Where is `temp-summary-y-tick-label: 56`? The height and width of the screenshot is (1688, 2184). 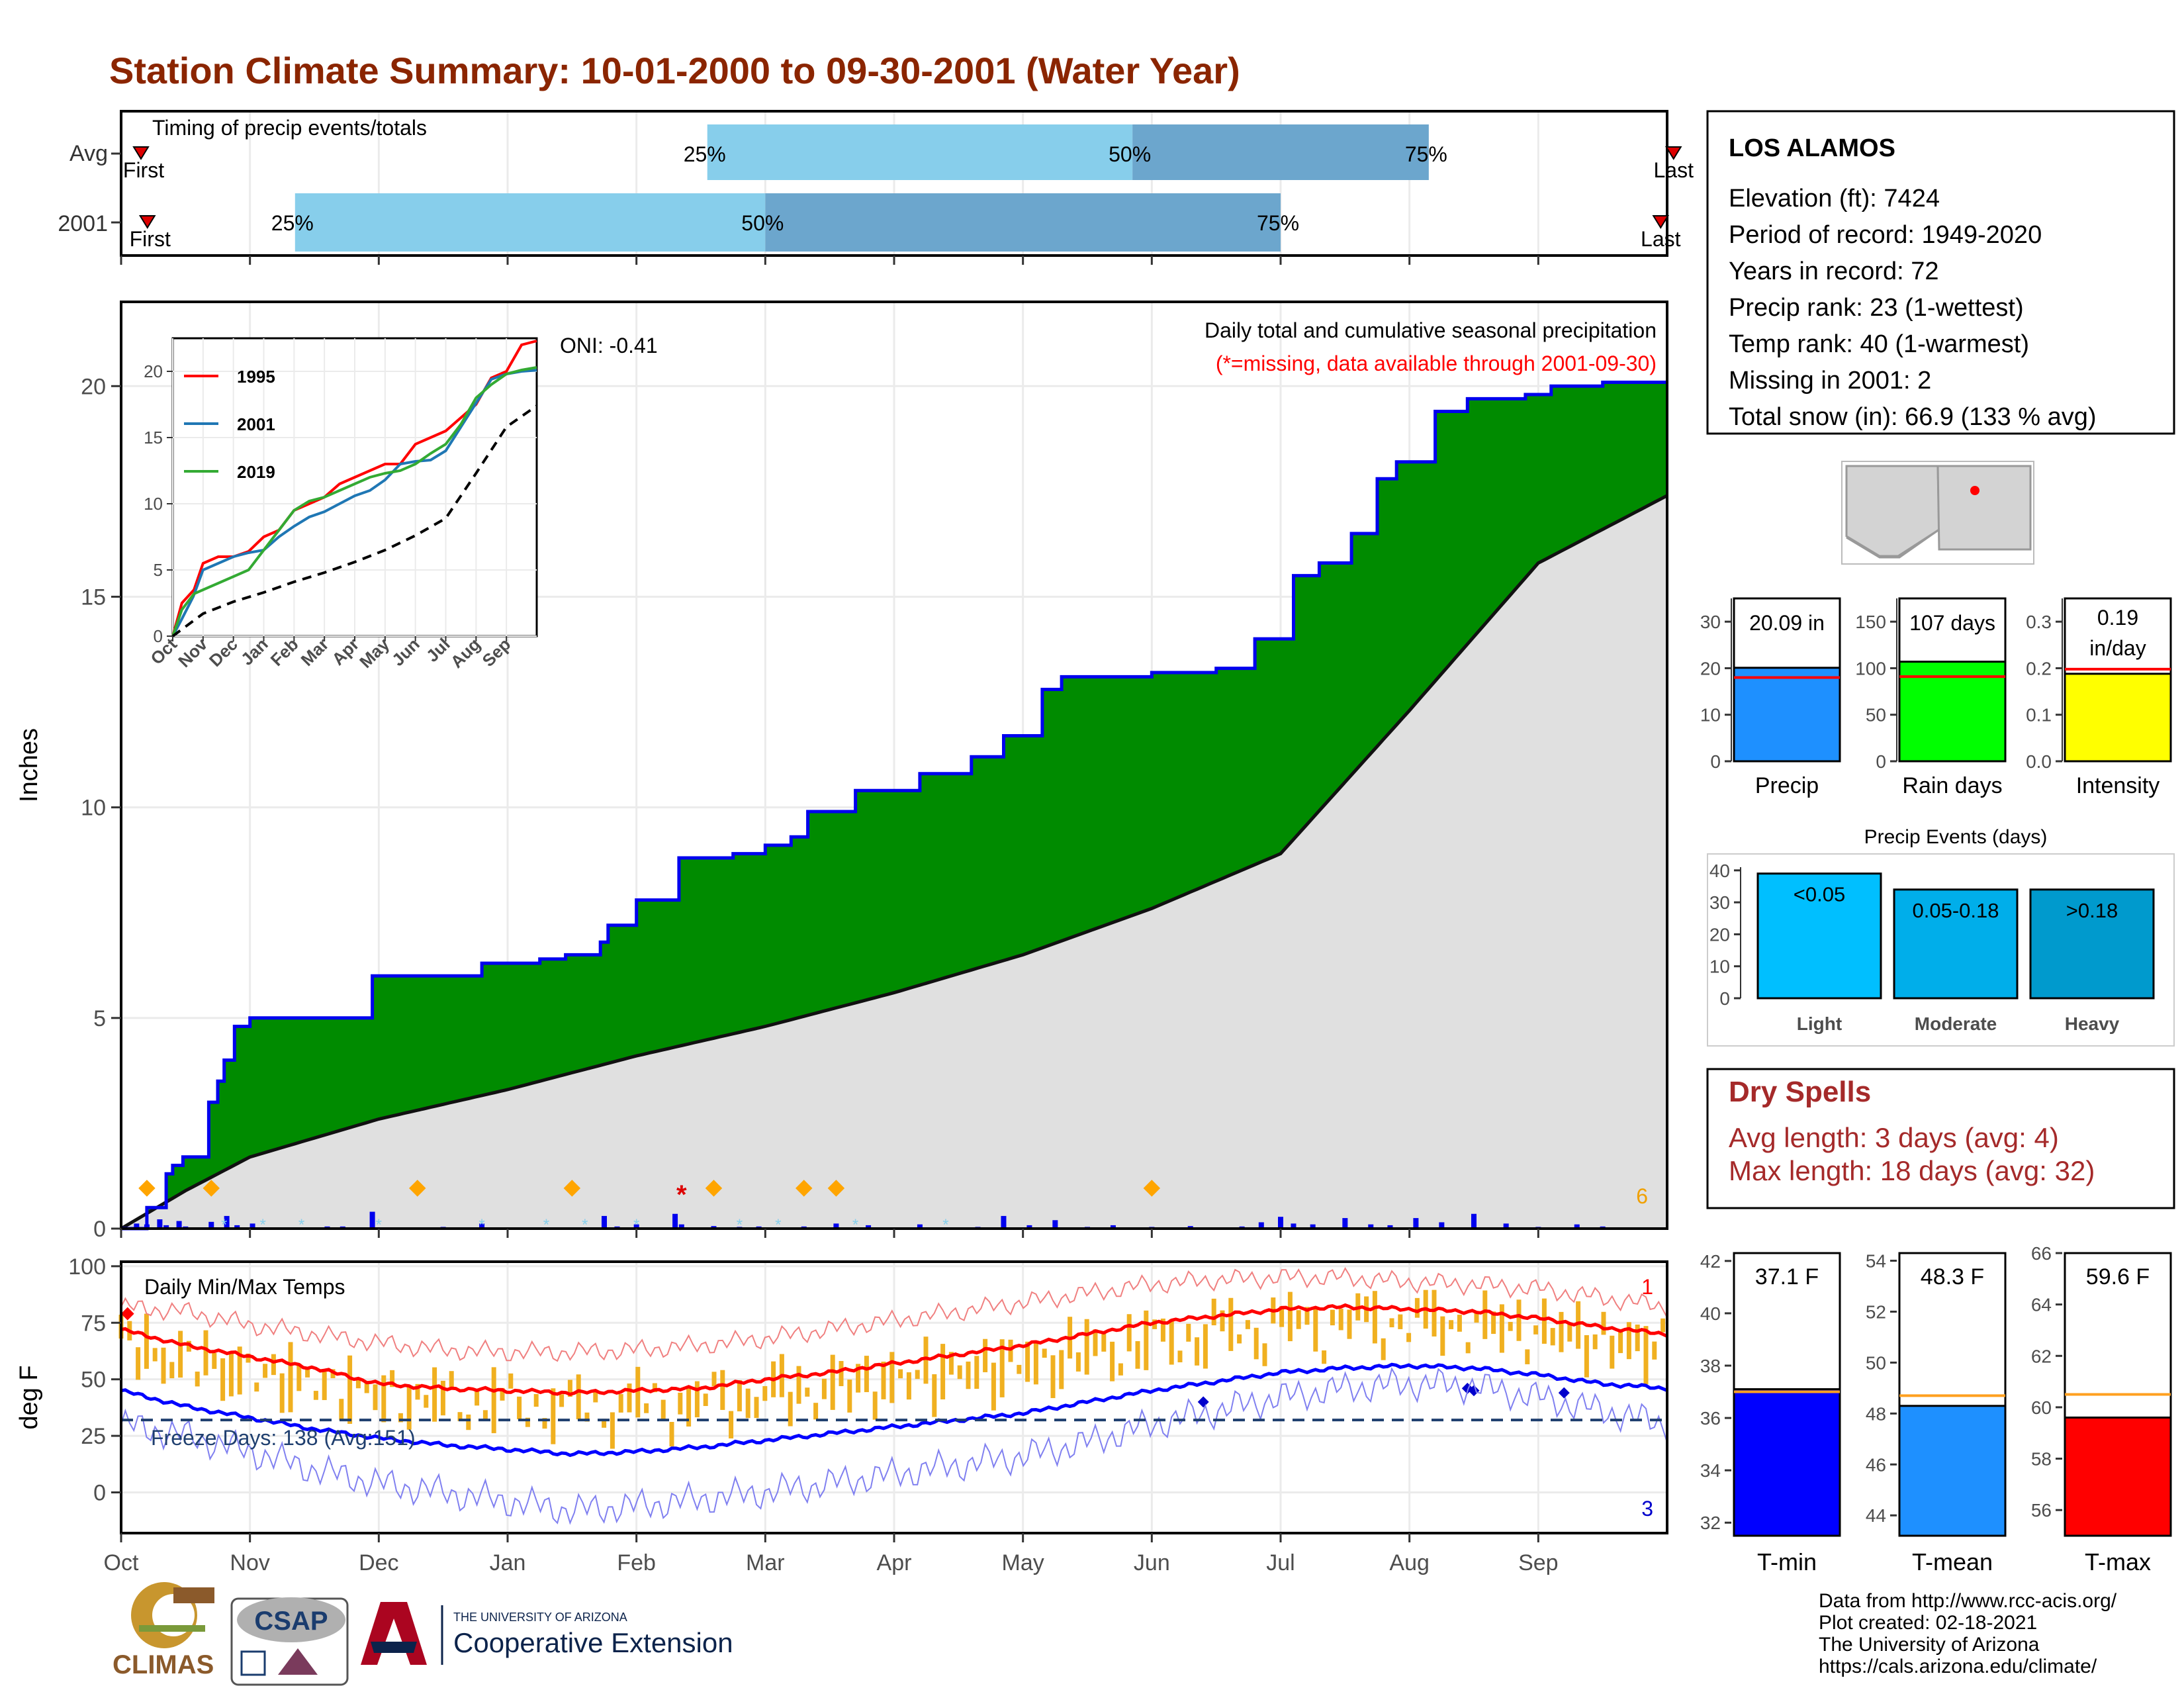
temp-summary-y-tick-label: 56 is located at coordinates (2042, 1510).